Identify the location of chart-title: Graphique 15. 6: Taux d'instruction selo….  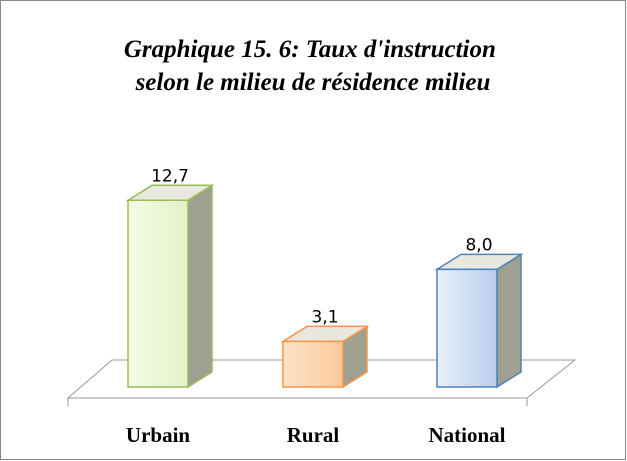
(313, 66).